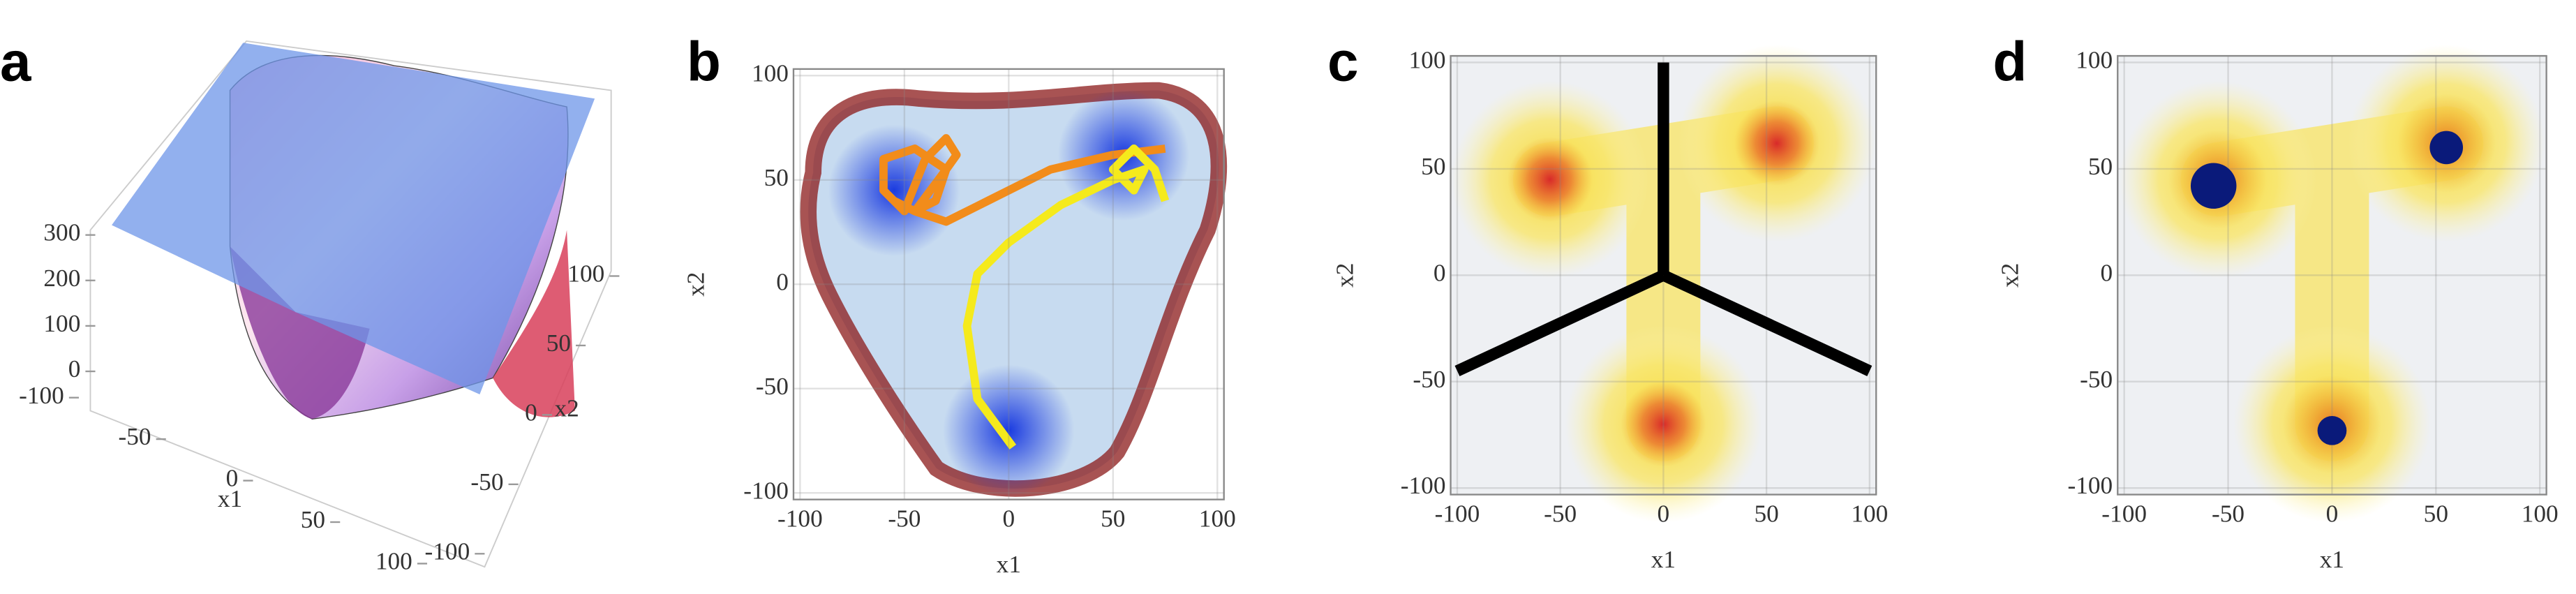 The height and width of the screenshot is (594, 2576). I want to click on panel-label: b, so click(704, 61).